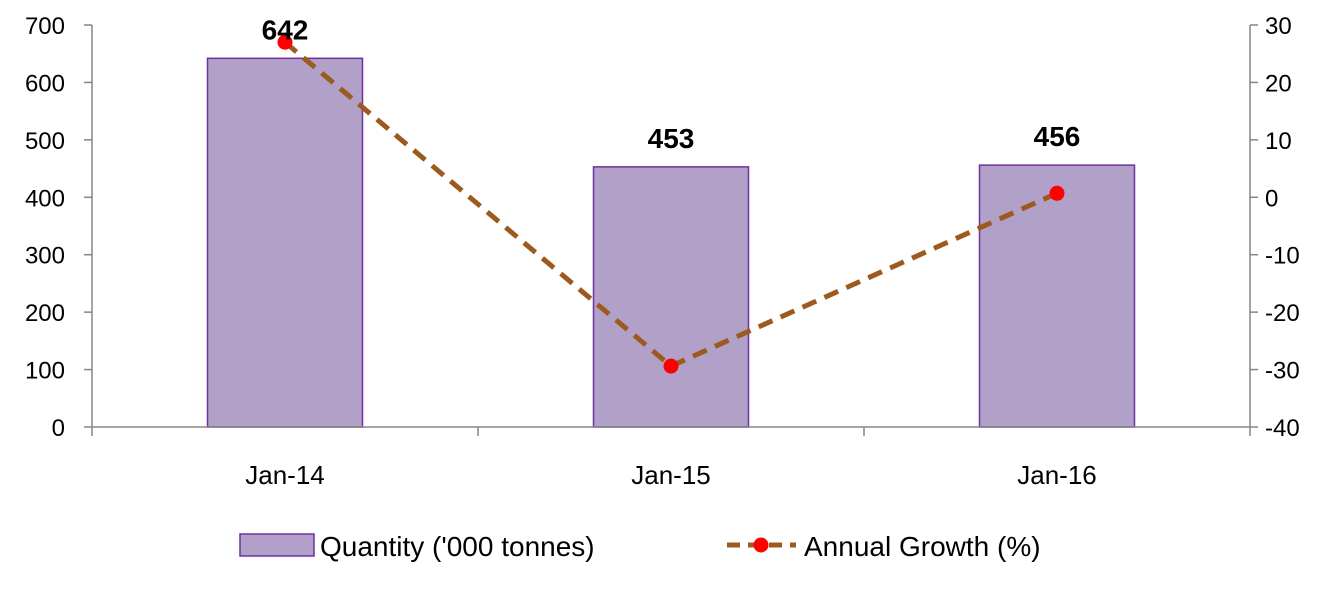 The width and height of the screenshot is (1327, 593). What do you see at coordinates (45, 141) in the screenshot?
I see `left-tick-label: 500` at bounding box center [45, 141].